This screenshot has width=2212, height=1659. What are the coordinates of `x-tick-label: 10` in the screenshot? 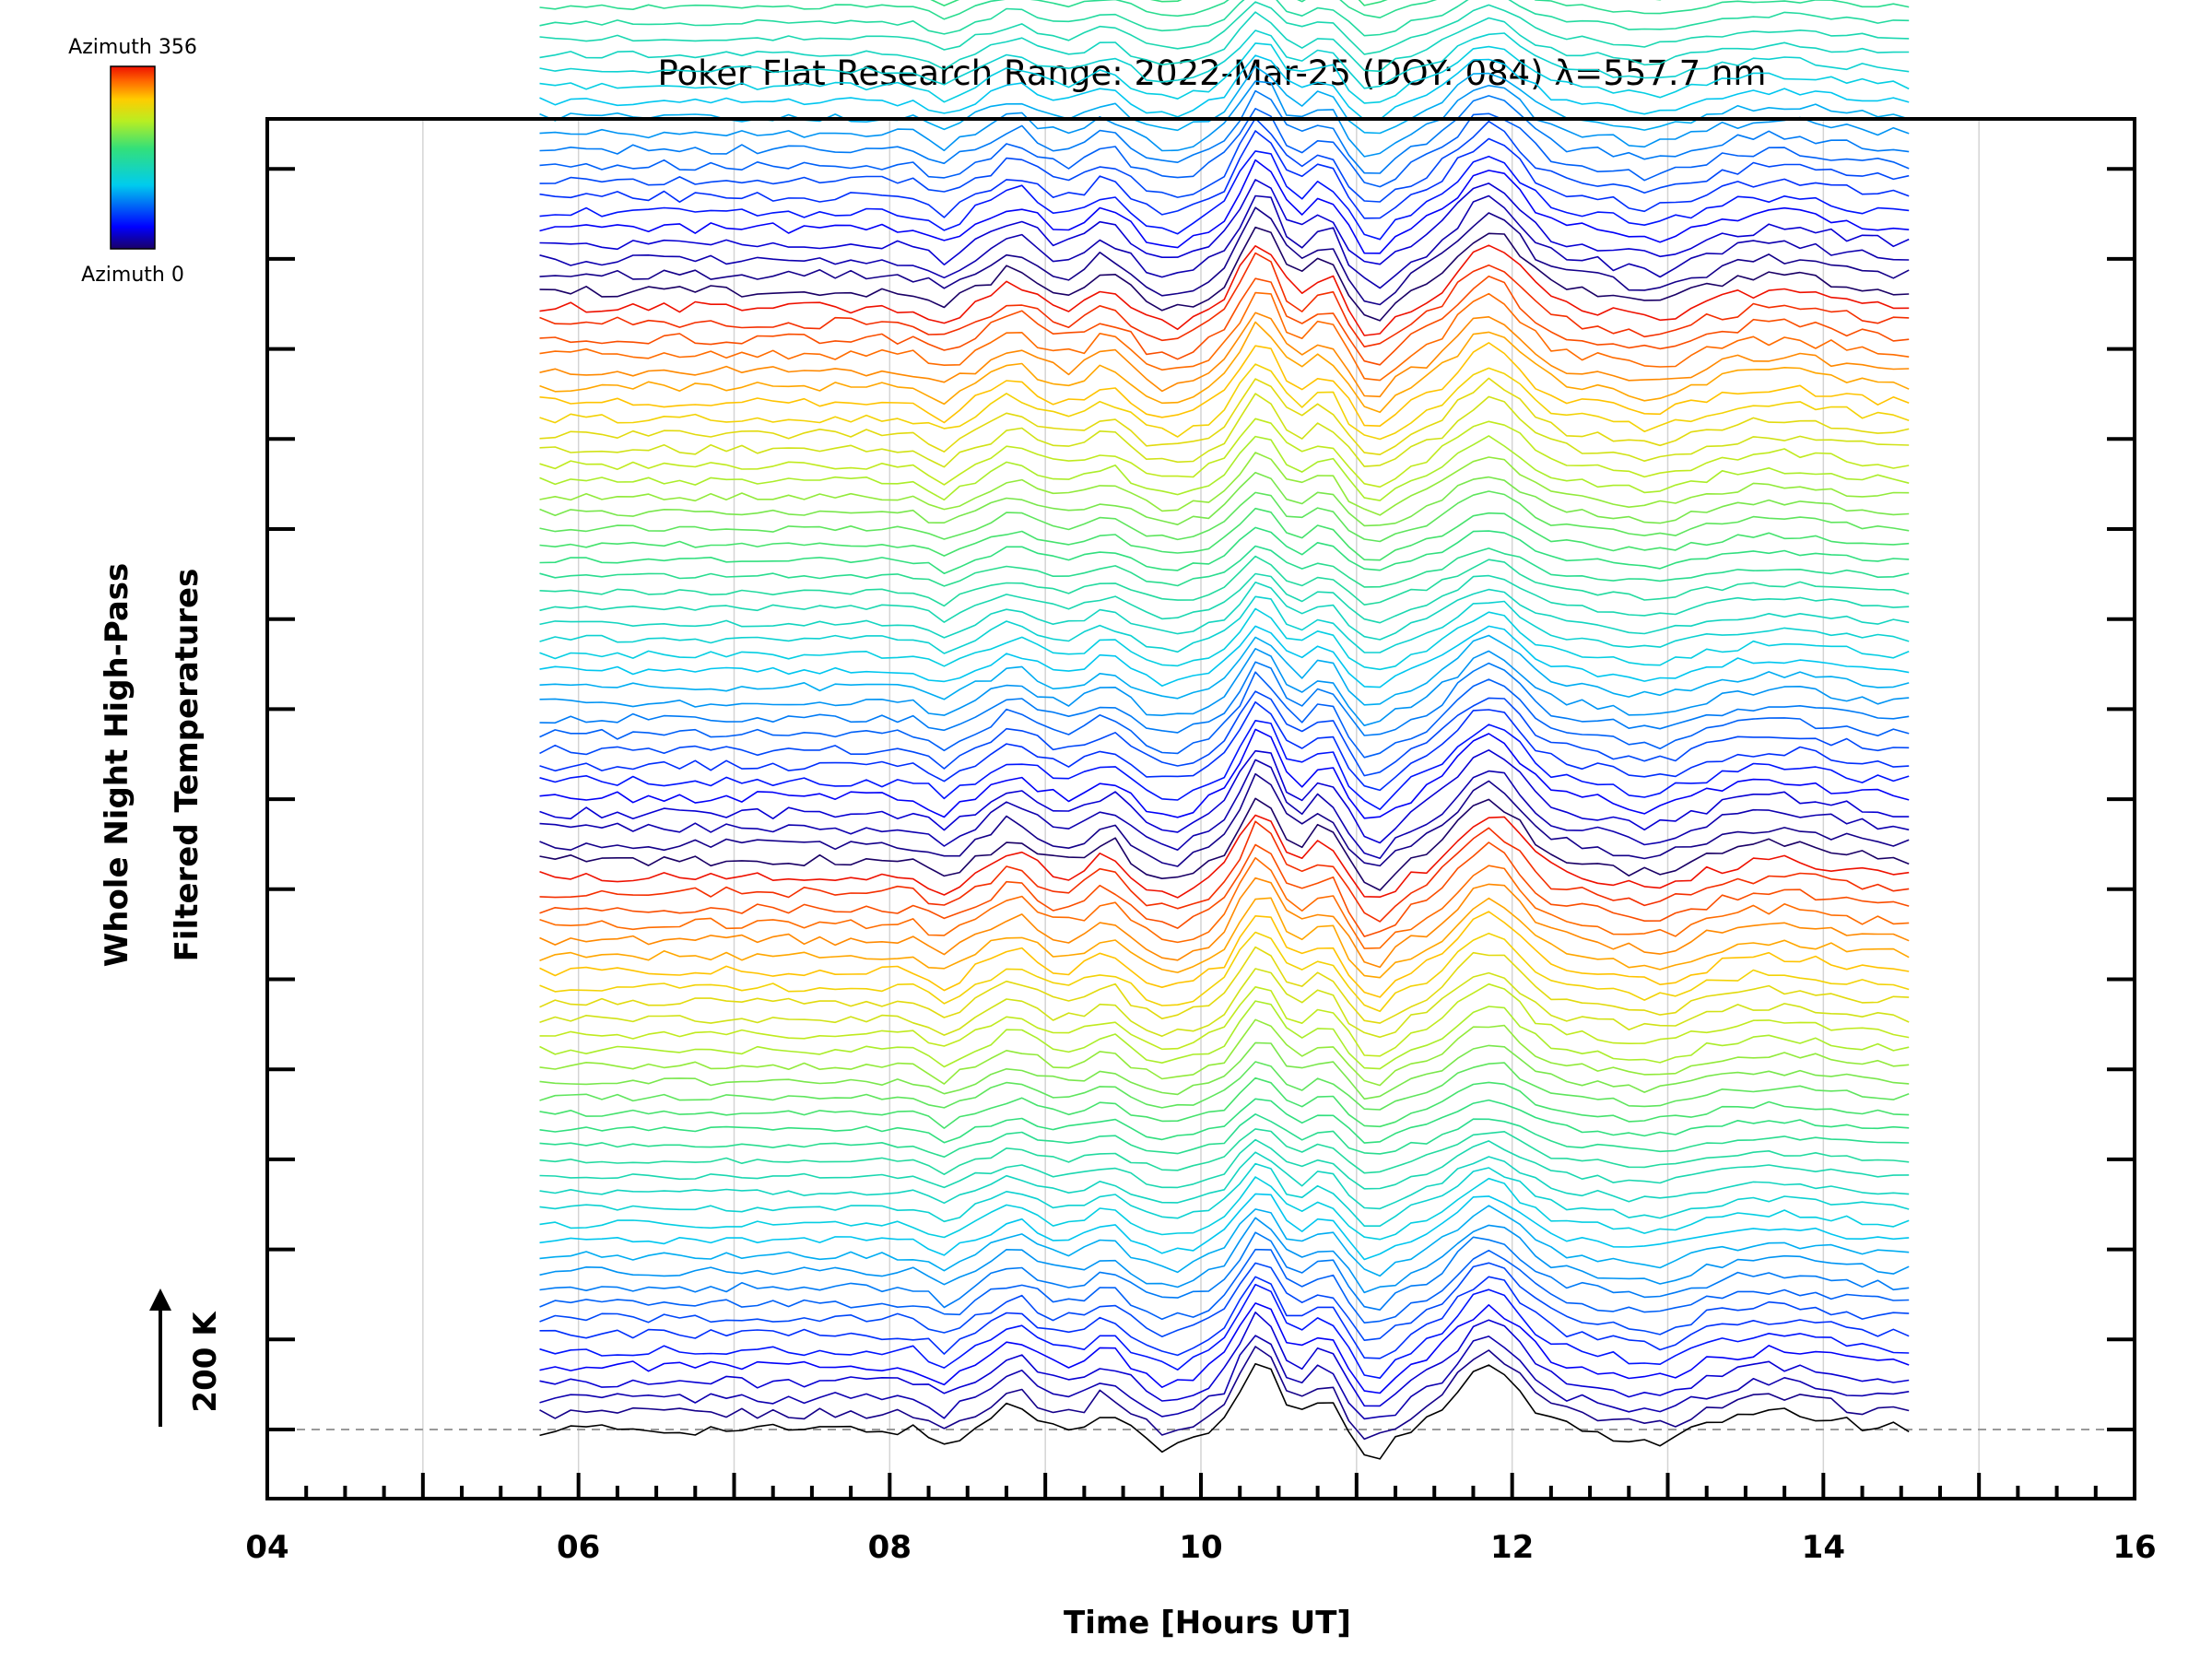 It's located at (1200, 1547).